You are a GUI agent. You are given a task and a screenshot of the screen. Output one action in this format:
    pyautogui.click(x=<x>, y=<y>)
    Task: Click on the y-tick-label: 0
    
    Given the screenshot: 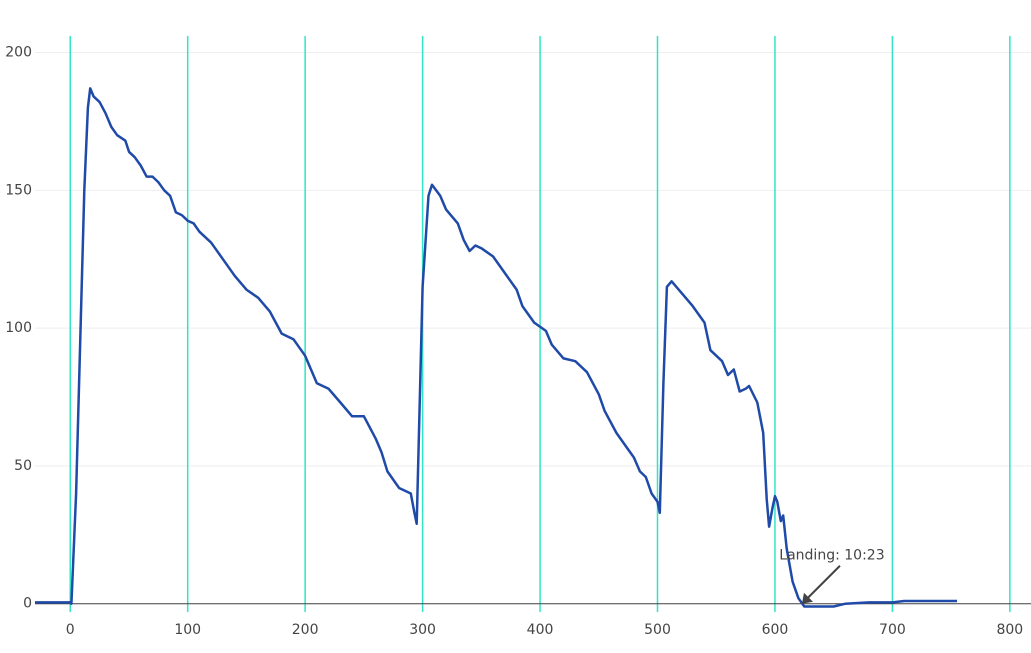 What is the action you would take?
    pyautogui.click(x=27, y=604)
    